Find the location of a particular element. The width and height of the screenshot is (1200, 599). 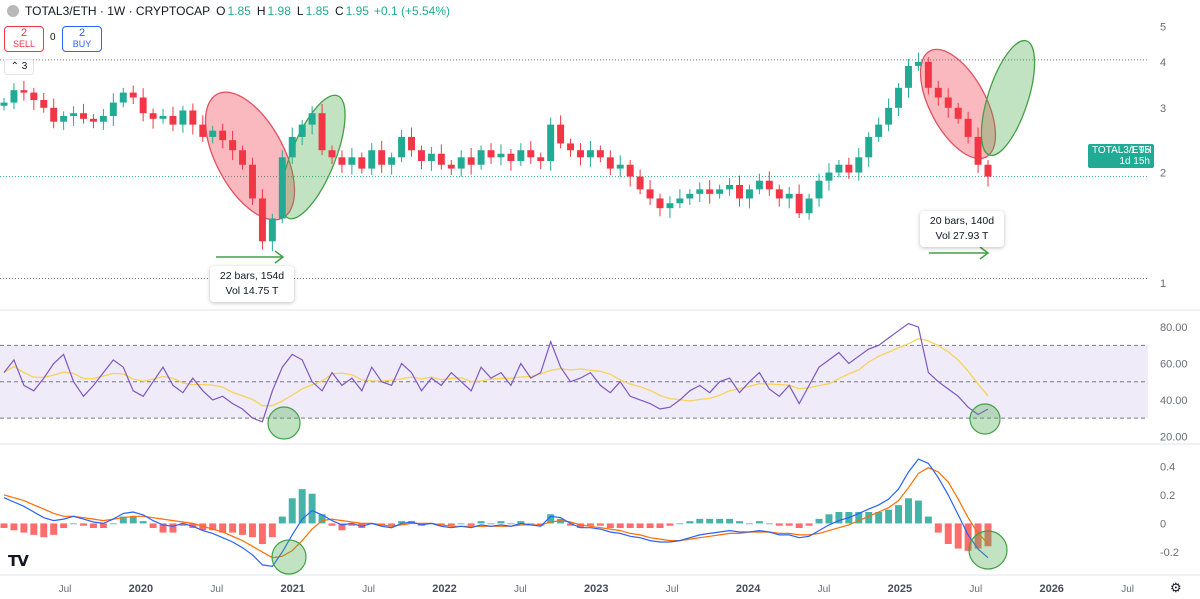

macd-axis-label: 0.4 is located at coordinates (1167, 467).